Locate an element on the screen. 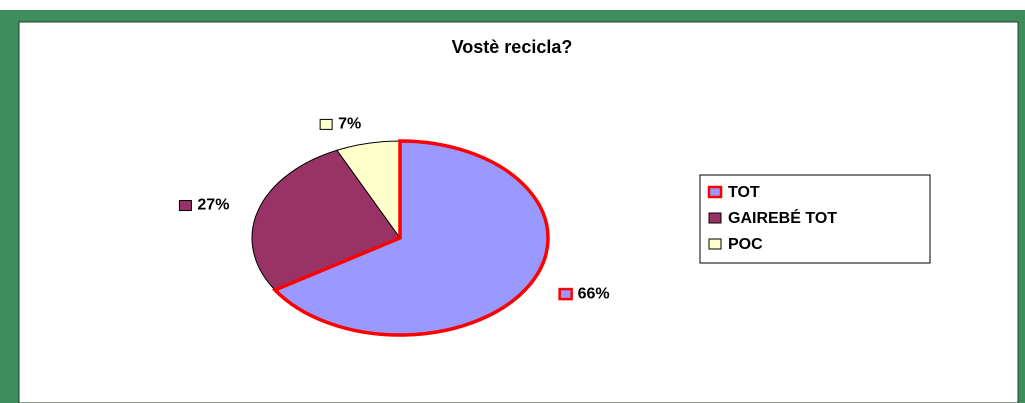 The width and height of the screenshot is (1025, 403). data-label: 7% is located at coordinates (349, 124).